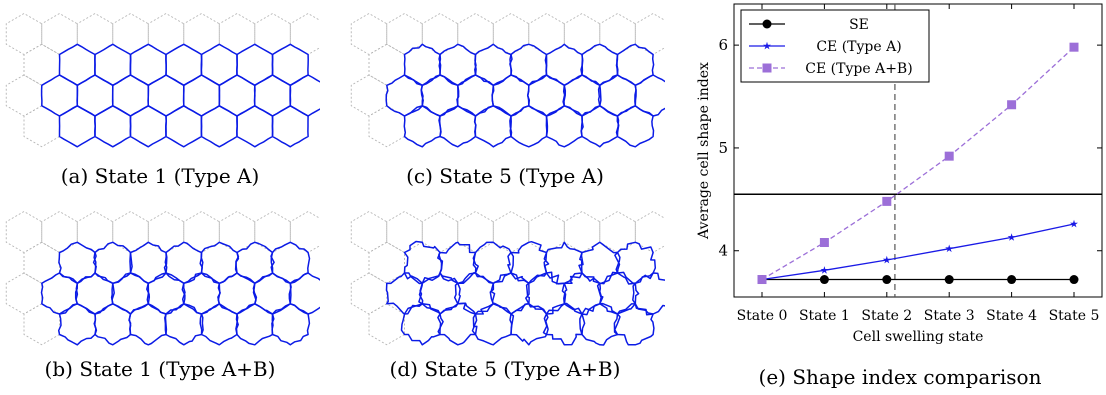  What do you see at coordinates (704, 151) in the screenshot?
I see `y-axis-label: Average cell shape index` at bounding box center [704, 151].